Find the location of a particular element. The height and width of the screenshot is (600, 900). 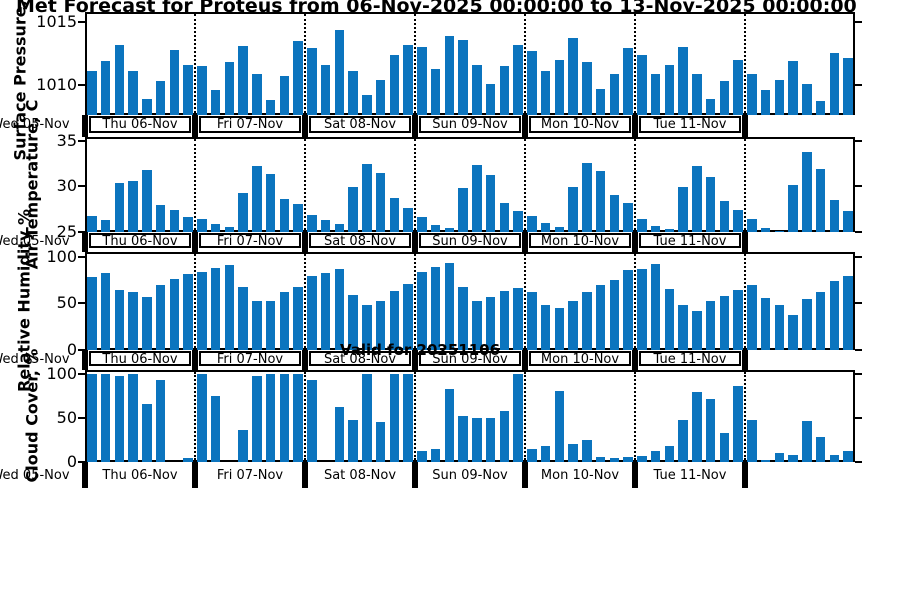

x-tick-label: Sun 09-Nov is located at coordinates (470, 124).